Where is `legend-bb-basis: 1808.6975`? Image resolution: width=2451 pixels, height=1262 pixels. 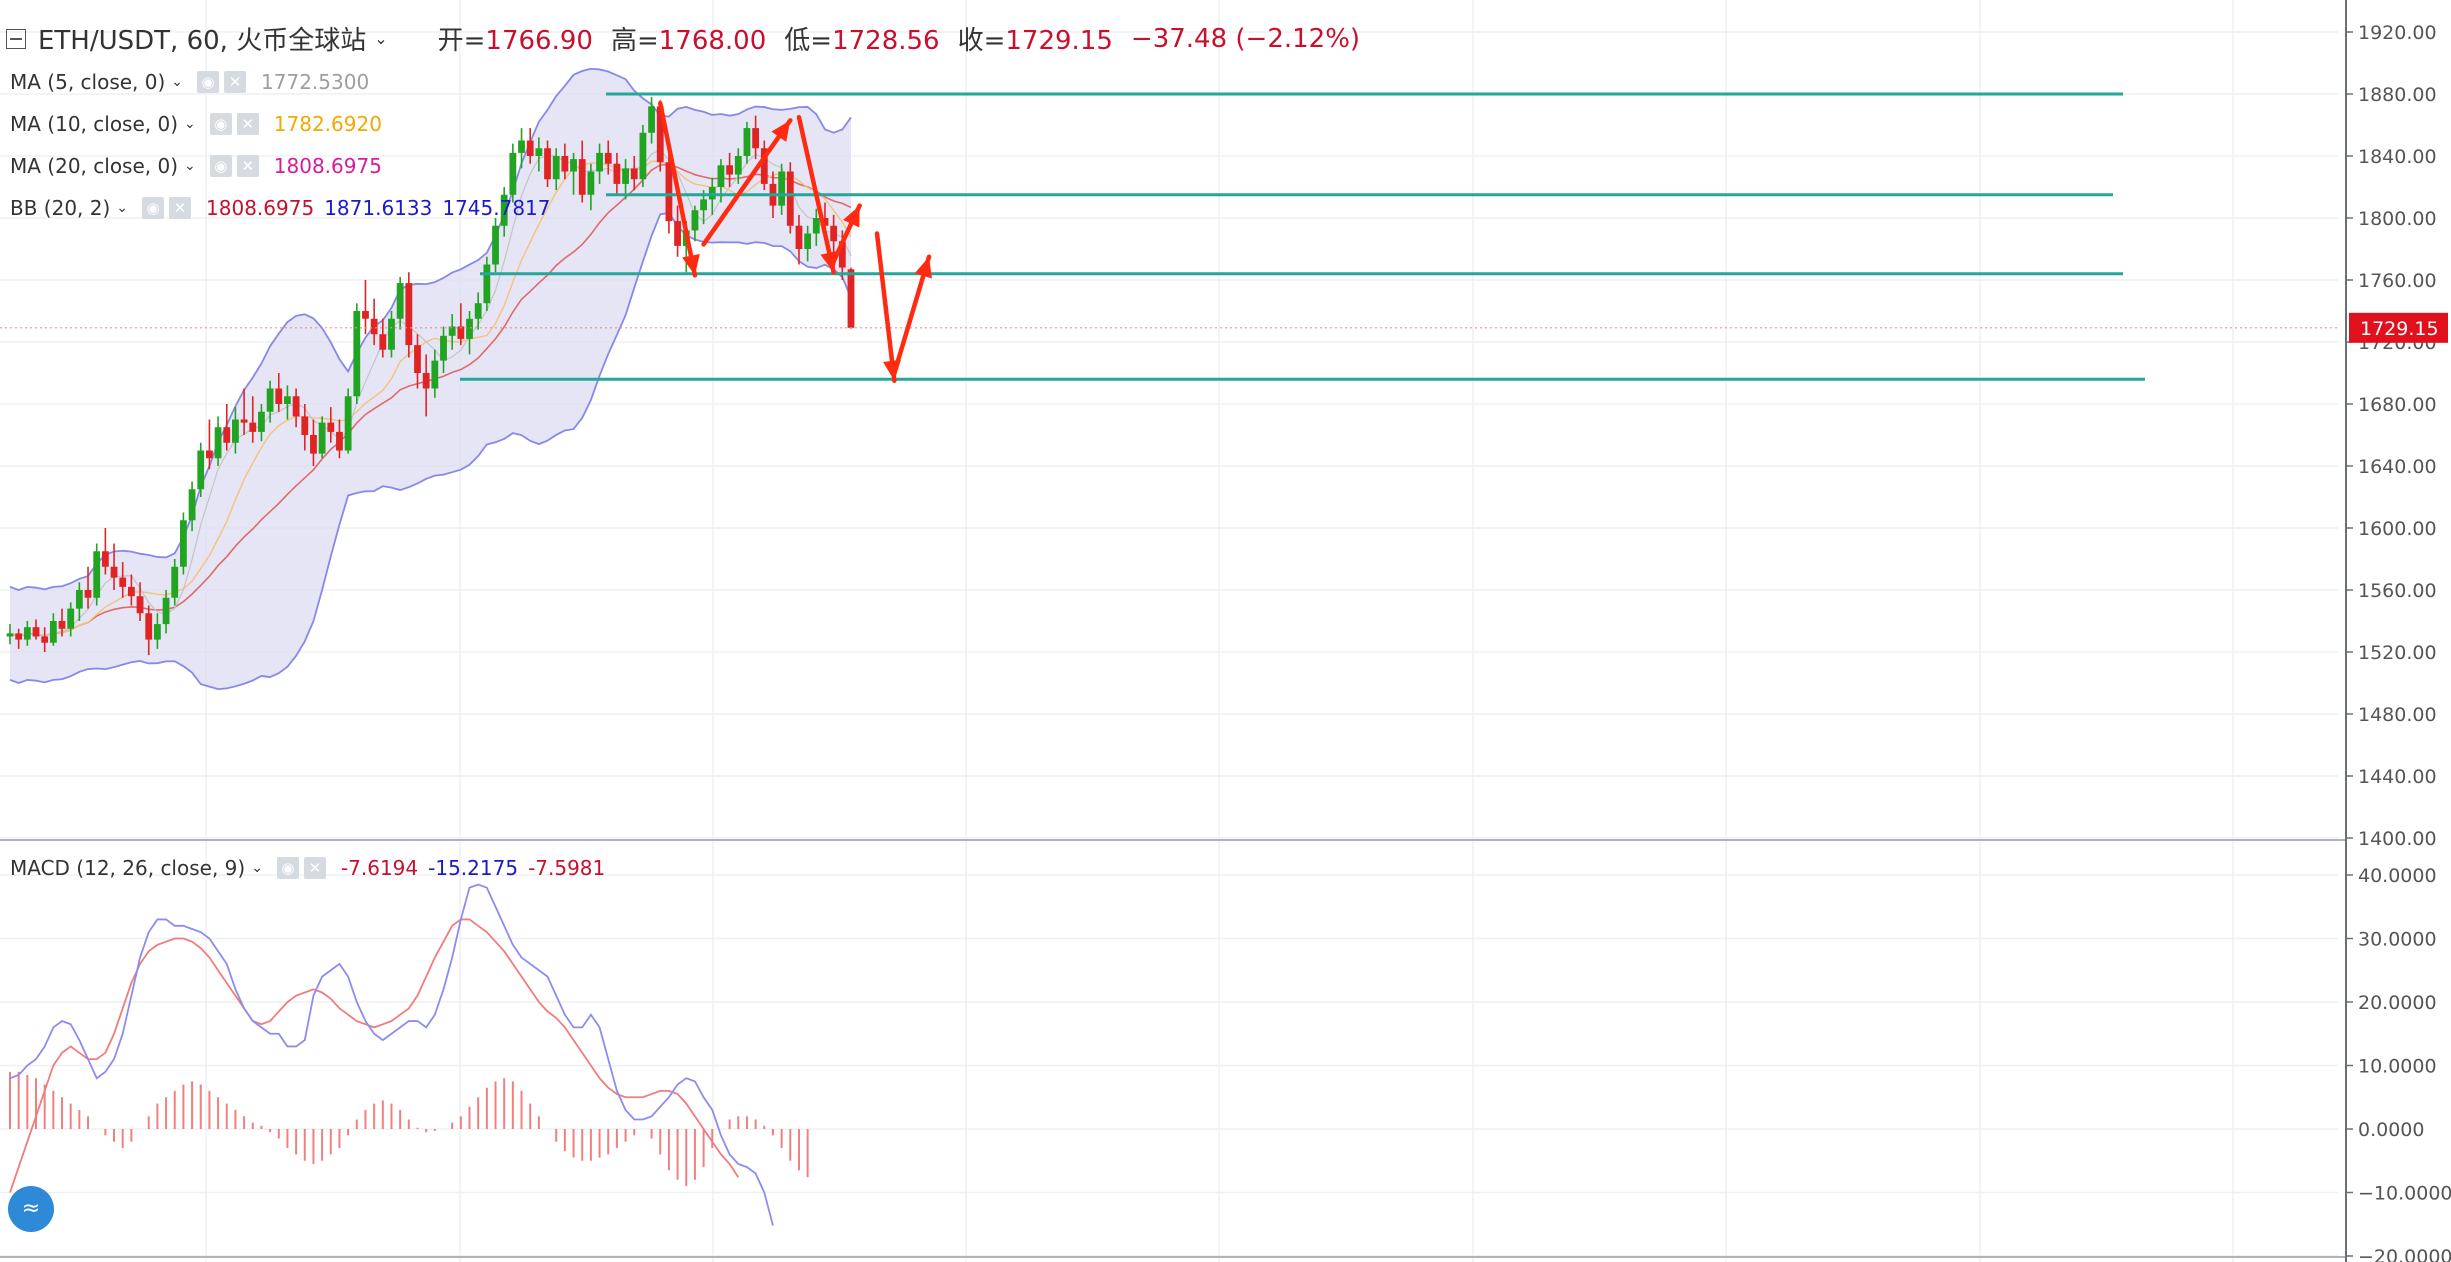 legend-bb-basis: 1808.6975 is located at coordinates (260, 208).